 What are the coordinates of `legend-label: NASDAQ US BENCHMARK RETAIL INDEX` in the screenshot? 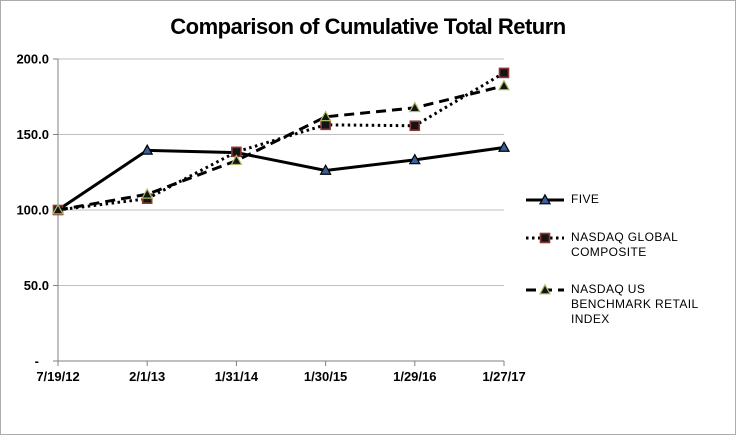 It's located at (635, 304).